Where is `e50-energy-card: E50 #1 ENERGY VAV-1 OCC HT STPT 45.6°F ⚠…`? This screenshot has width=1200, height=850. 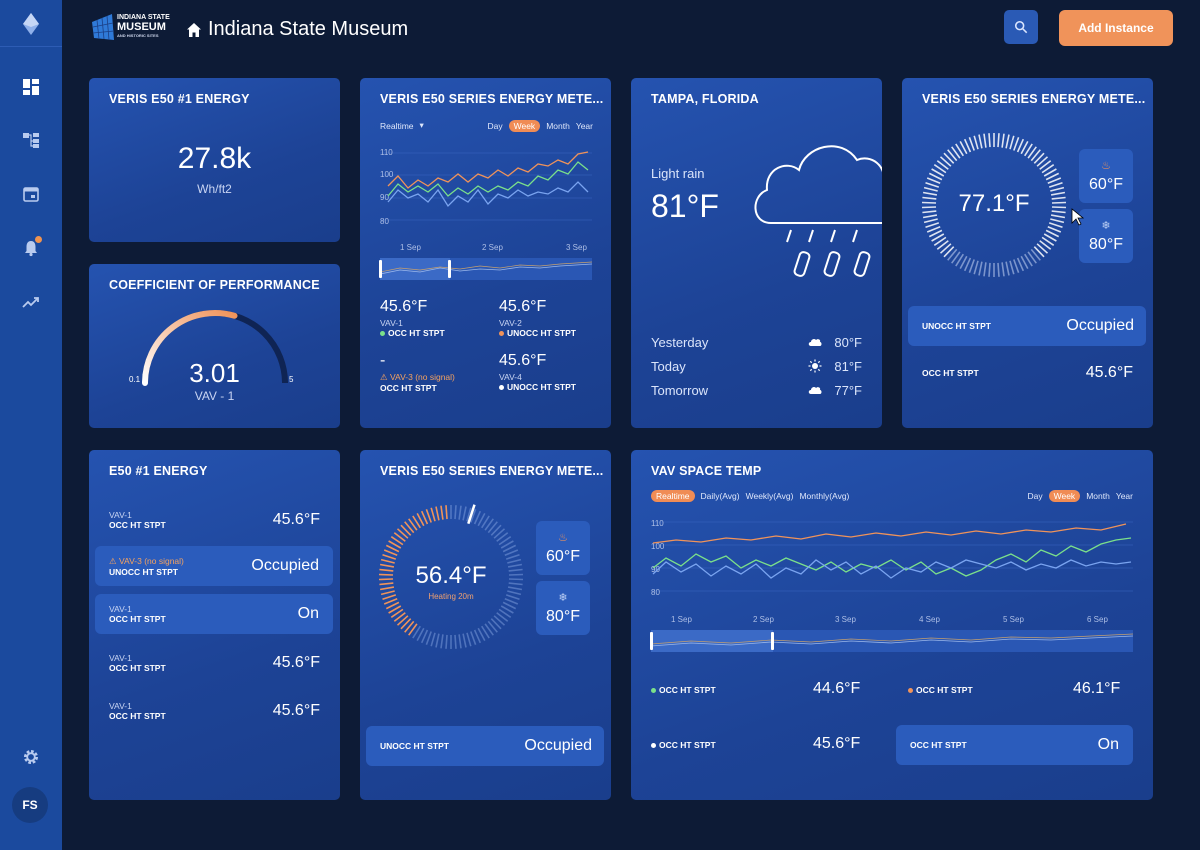 e50-energy-card: E50 #1 ENERGY VAV-1 OCC HT STPT 45.6°F ⚠… is located at coordinates (214, 625).